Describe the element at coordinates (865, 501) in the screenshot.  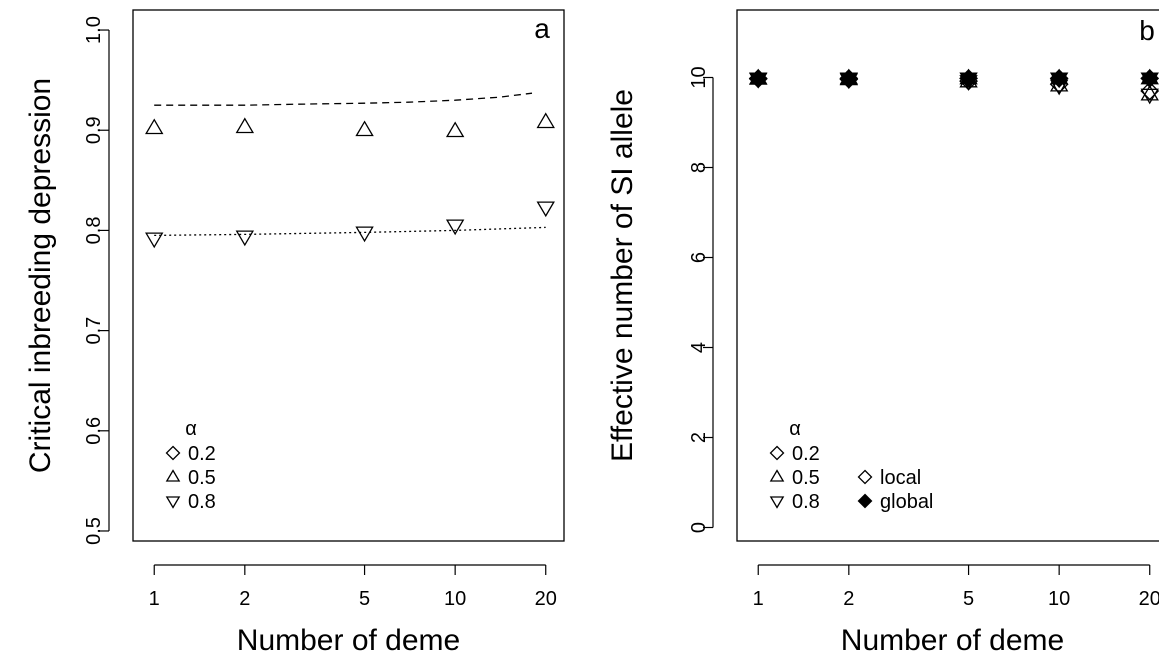
I see `legend-marker-diamond-filled` at that location.